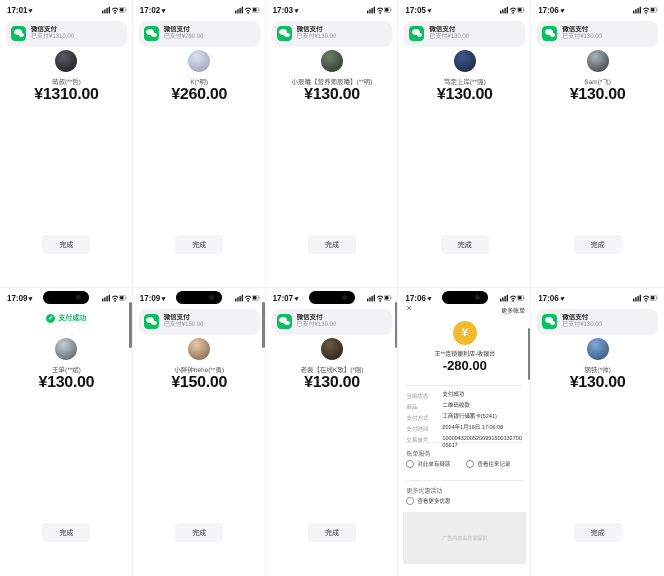  Describe the element at coordinates (51, 318) in the screenshot. I see `success-check-icon: ✓` at that location.